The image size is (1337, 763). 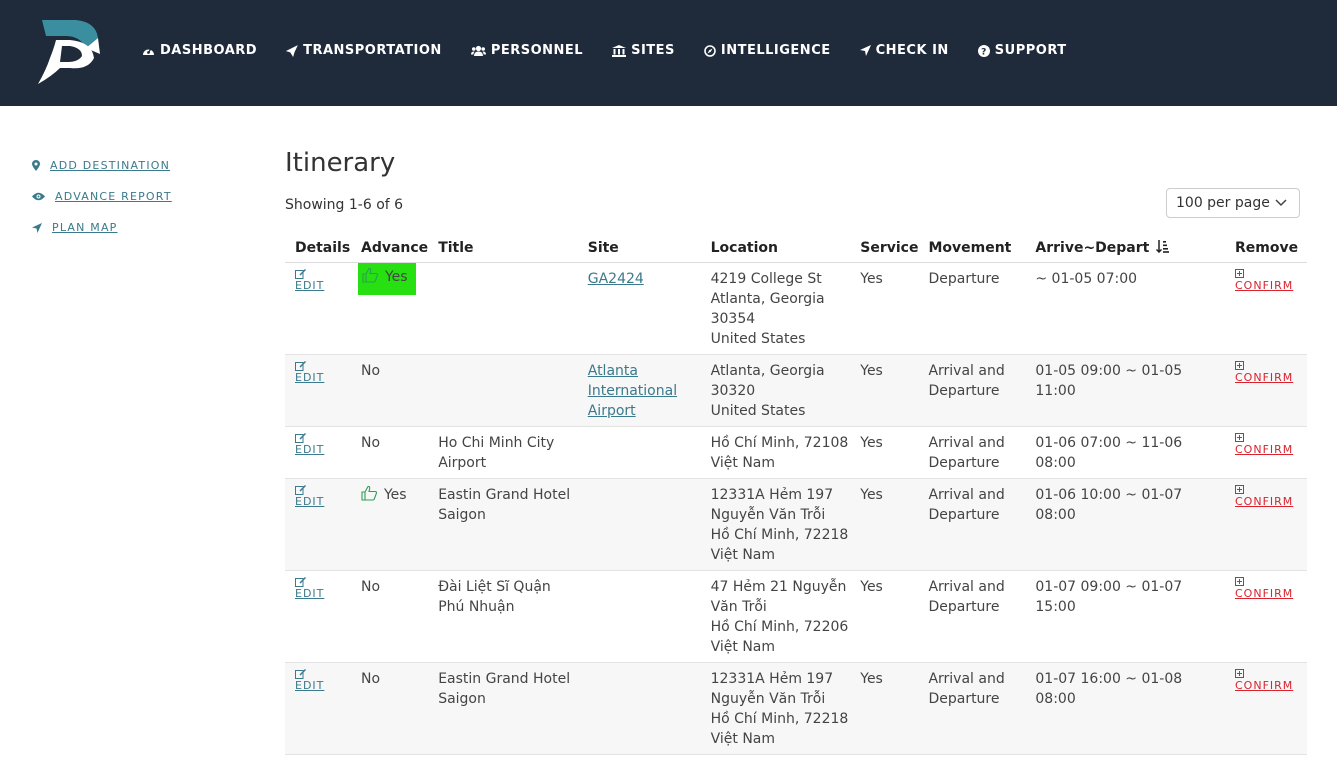 I want to click on nav-sites: SITES, so click(x=643, y=50).